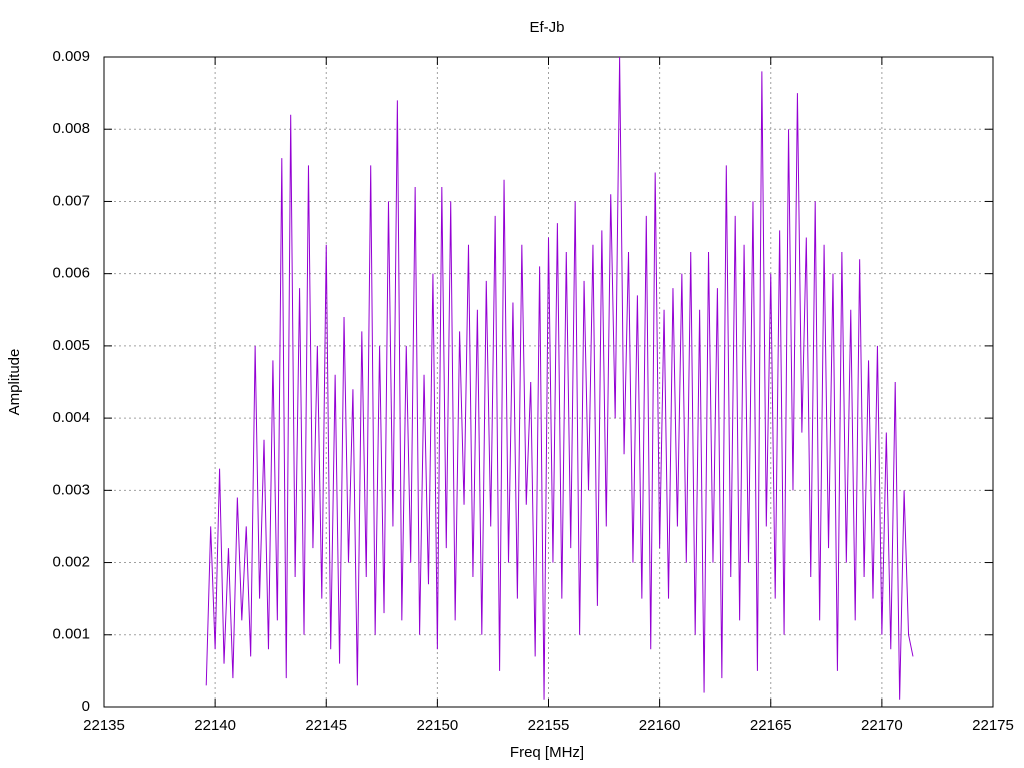  Describe the element at coordinates (71, 417) in the screenshot. I see `y-tick-label: 0.004` at that location.